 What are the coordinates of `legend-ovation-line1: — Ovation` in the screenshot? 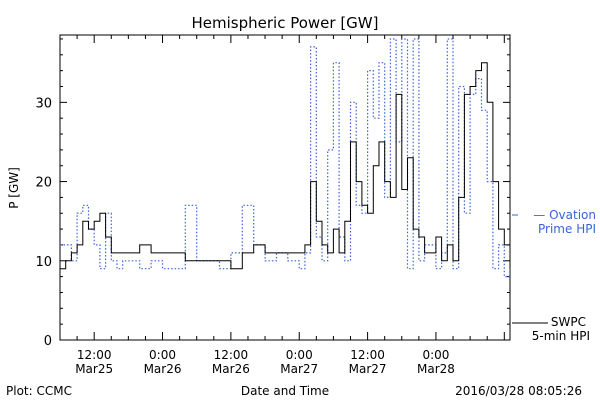 It's located at (564, 215).